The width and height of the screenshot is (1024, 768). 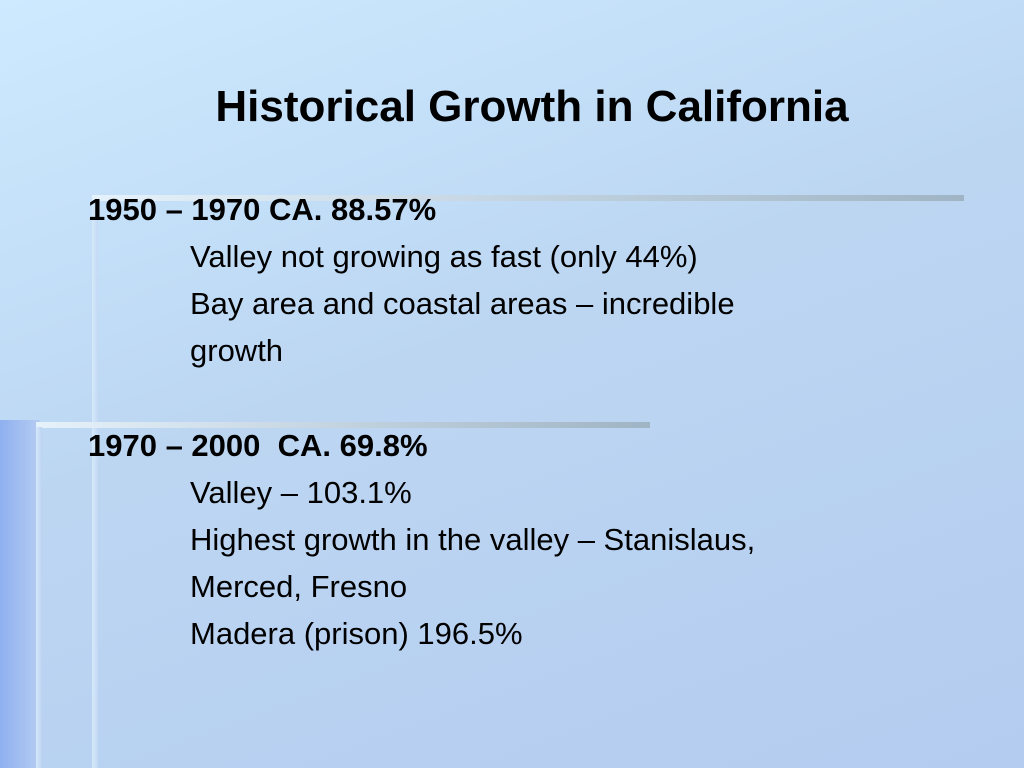 What do you see at coordinates (444, 256) in the screenshot?
I see `bullet-text: Valley not growing as fast (only 44%)` at bounding box center [444, 256].